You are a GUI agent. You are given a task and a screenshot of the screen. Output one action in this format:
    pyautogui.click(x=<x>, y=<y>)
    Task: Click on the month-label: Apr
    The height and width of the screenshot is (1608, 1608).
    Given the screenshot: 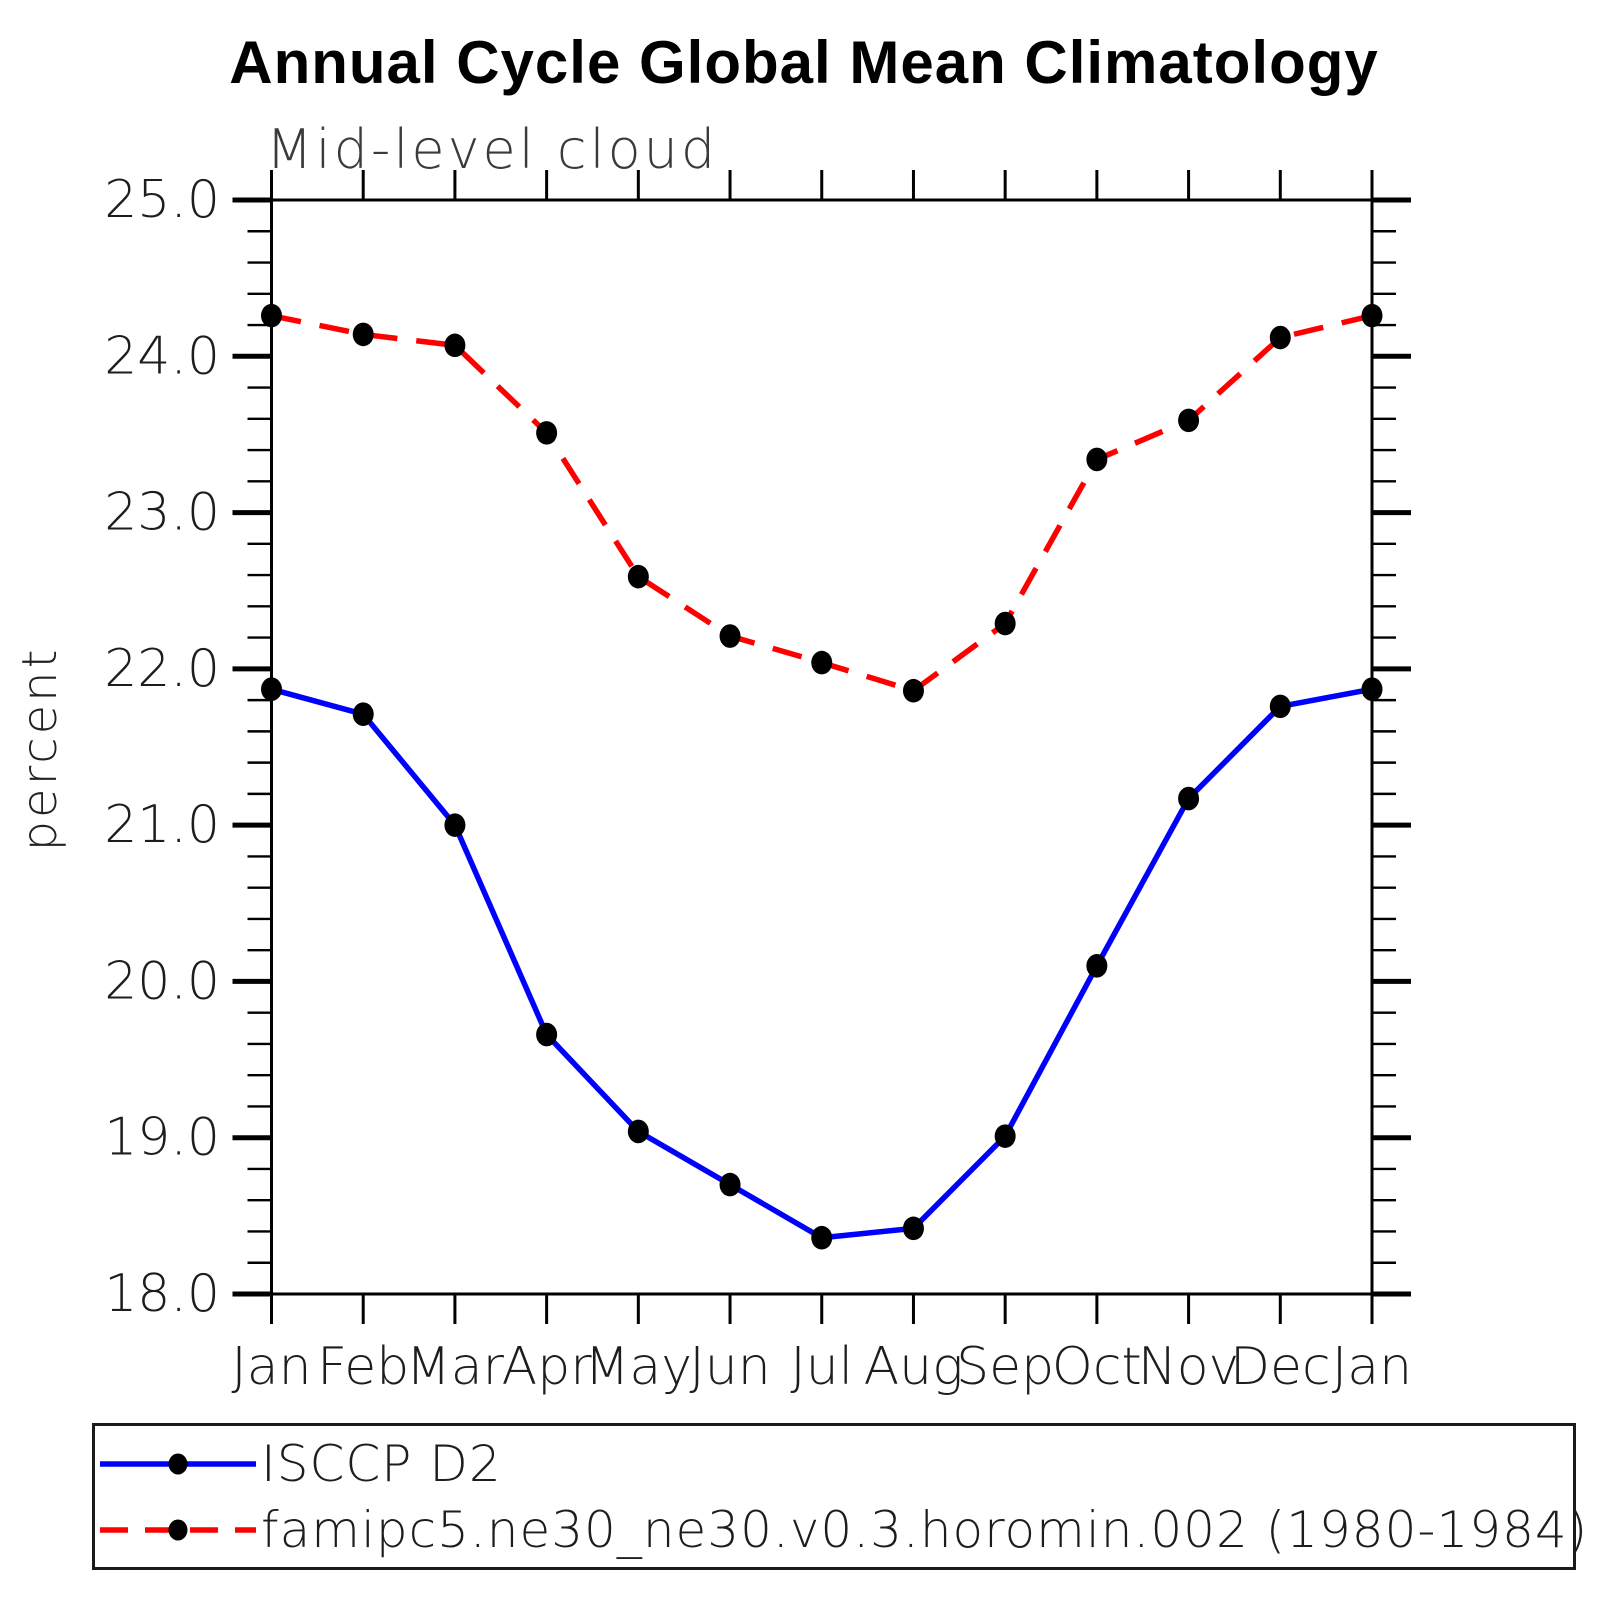 What is the action you would take?
    pyautogui.click(x=547, y=1367)
    